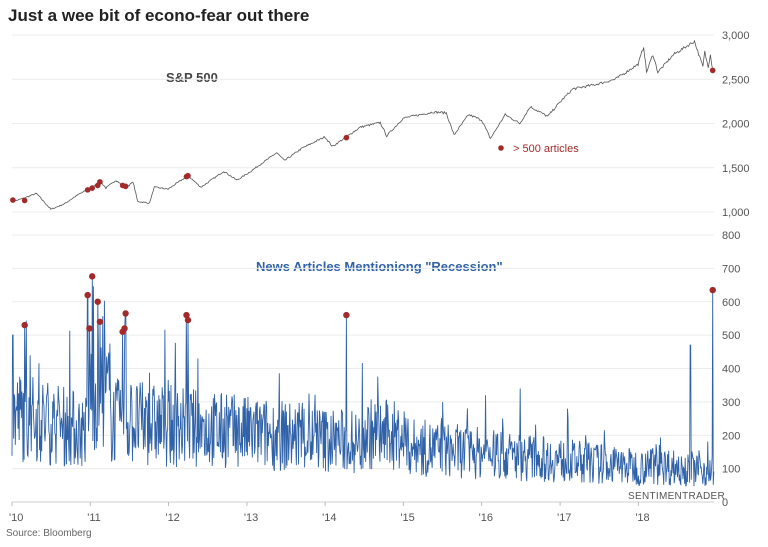 Image resolution: width=768 pixels, height=547 pixels. Describe the element at coordinates (731, 436) in the screenshot. I see `news-y-tick-label: 200` at that location.